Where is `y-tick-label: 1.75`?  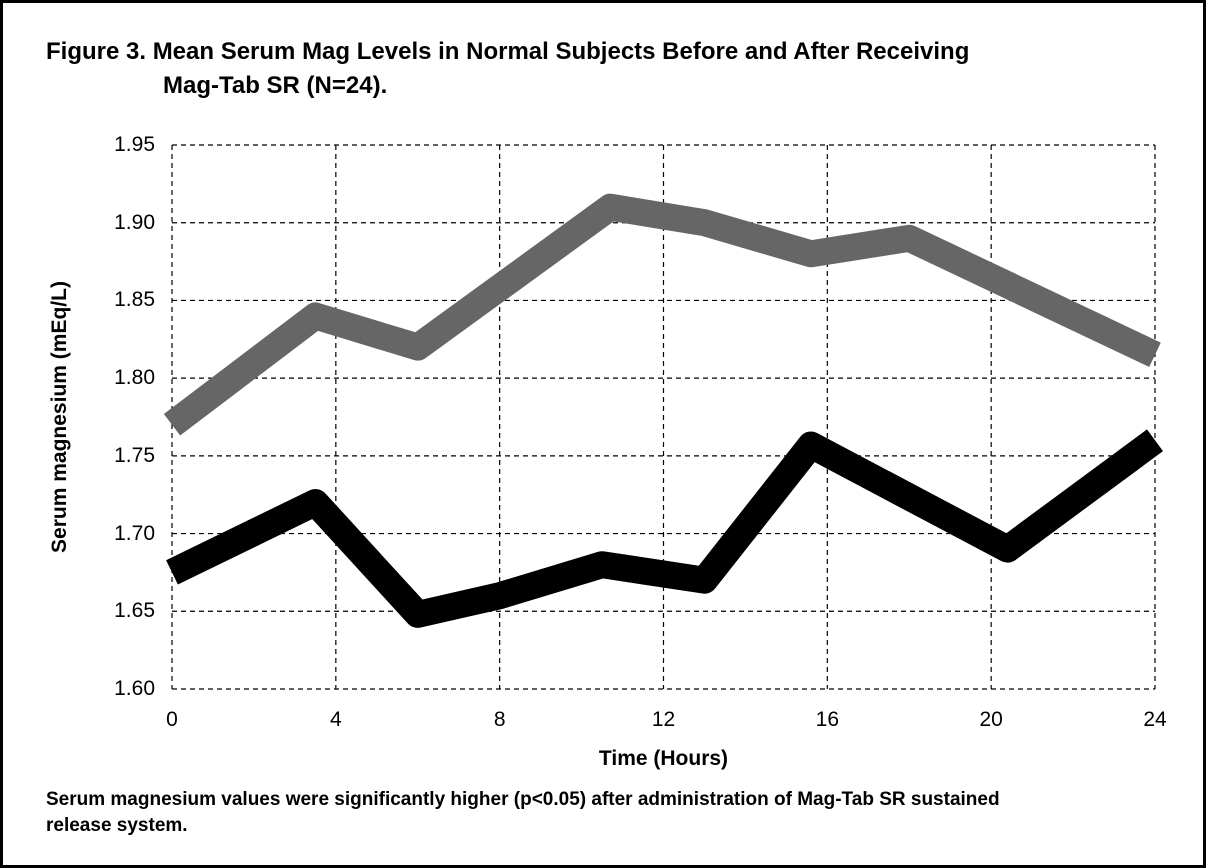 y-tick-label: 1.75 is located at coordinates (134, 455).